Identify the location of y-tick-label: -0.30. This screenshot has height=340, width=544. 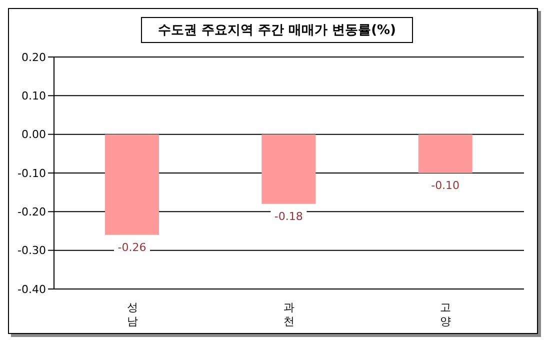
(32, 251).